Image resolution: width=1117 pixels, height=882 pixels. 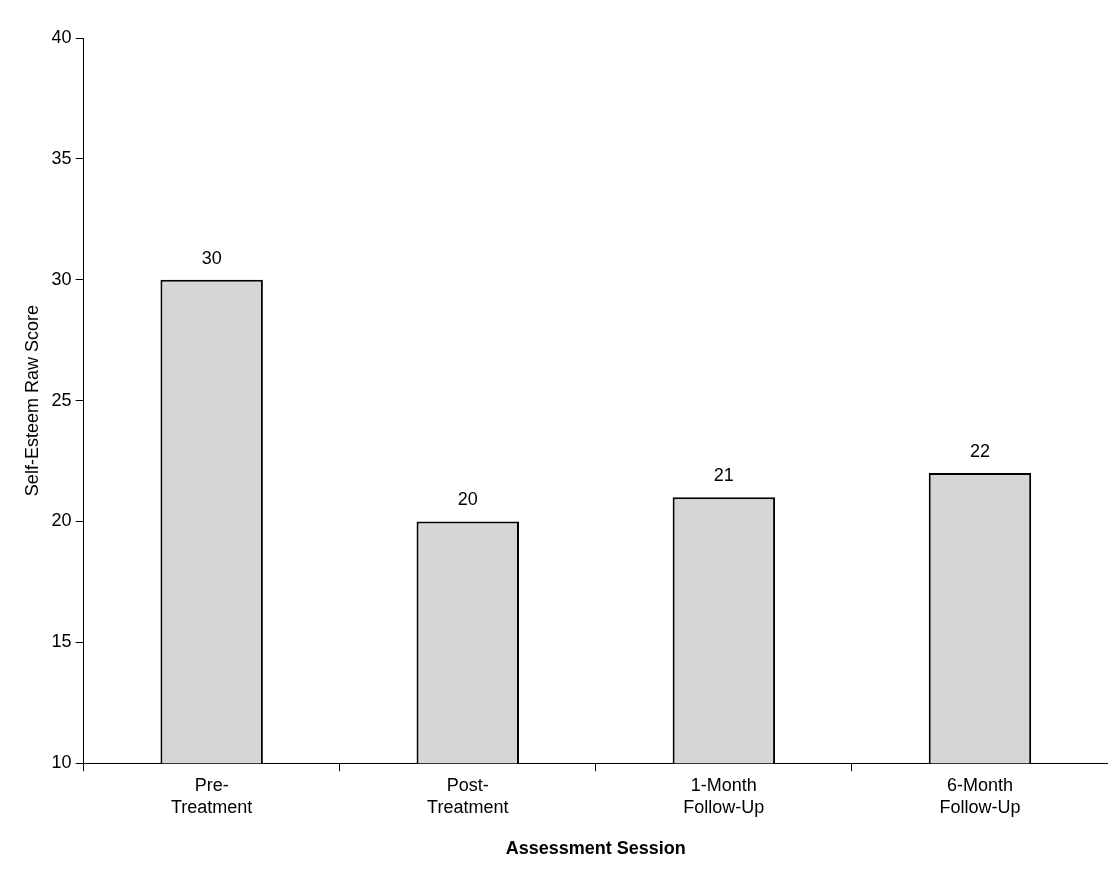 What do you see at coordinates (467, 499) in the screenshot?
I see `data-label: 20` at bounding box center [467, 499].